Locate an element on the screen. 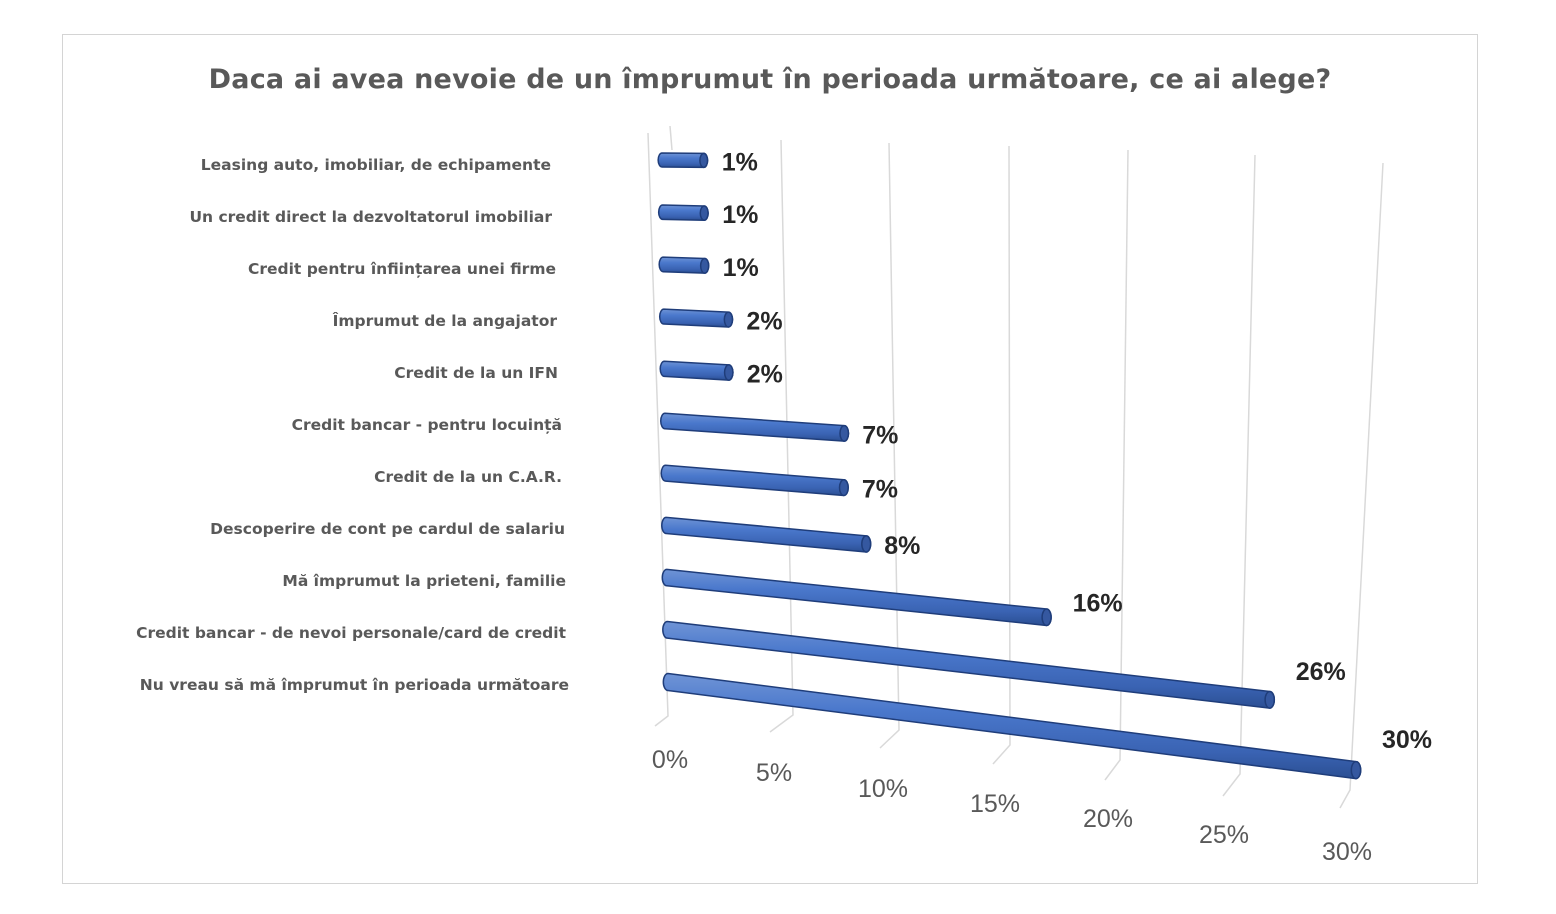 The width and height of the screenshot is (1556, 914). category-label-9: Mă împrumut la prieteni, familie is located at coordinates (424, 581).